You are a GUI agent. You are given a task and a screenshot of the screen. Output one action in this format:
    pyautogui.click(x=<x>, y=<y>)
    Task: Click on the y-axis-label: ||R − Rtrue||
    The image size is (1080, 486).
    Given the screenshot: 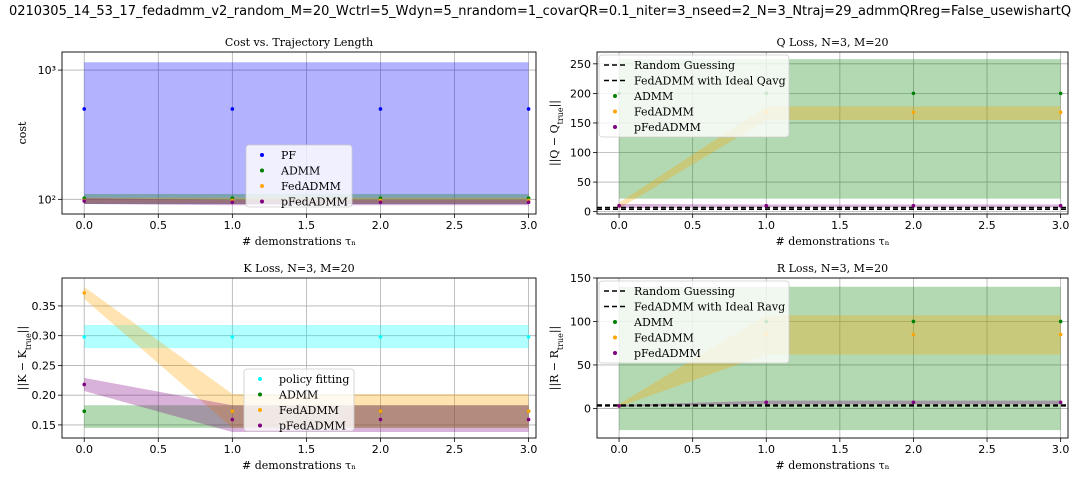 What is the action you would take?
    pyautogui.click(x=556, y=358)
    